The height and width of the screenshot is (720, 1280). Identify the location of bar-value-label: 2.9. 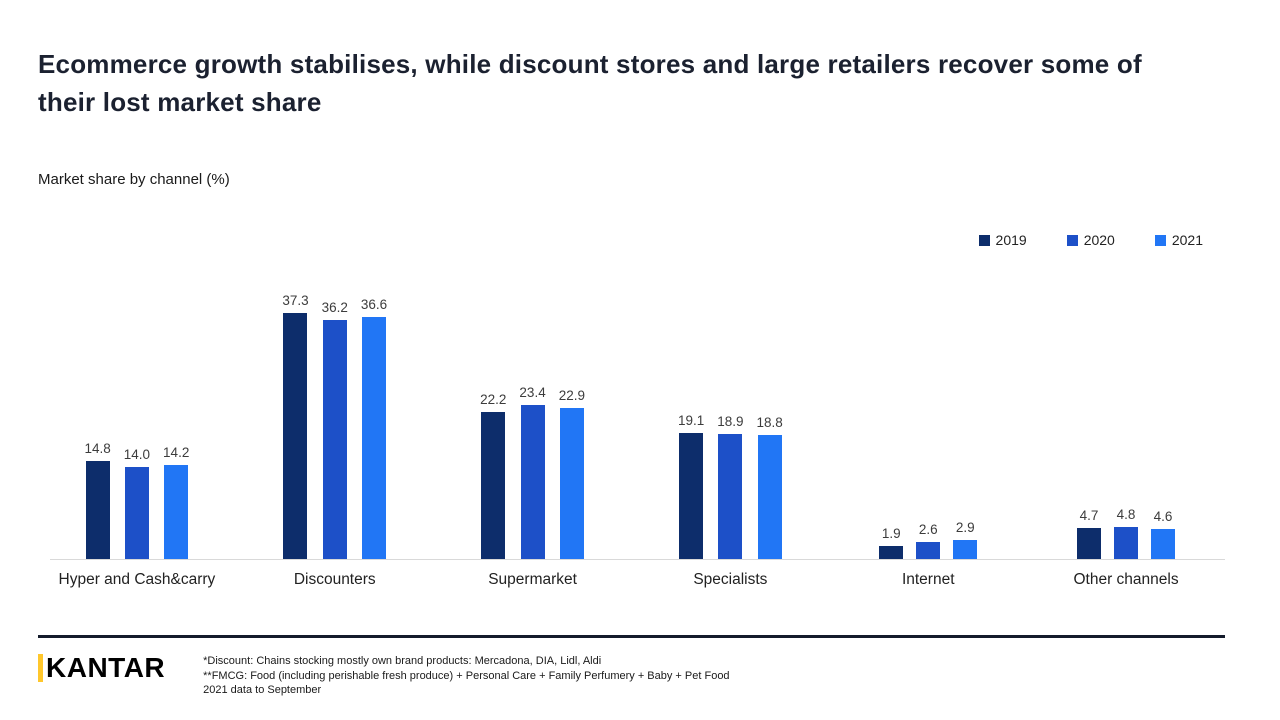
(965, 527).